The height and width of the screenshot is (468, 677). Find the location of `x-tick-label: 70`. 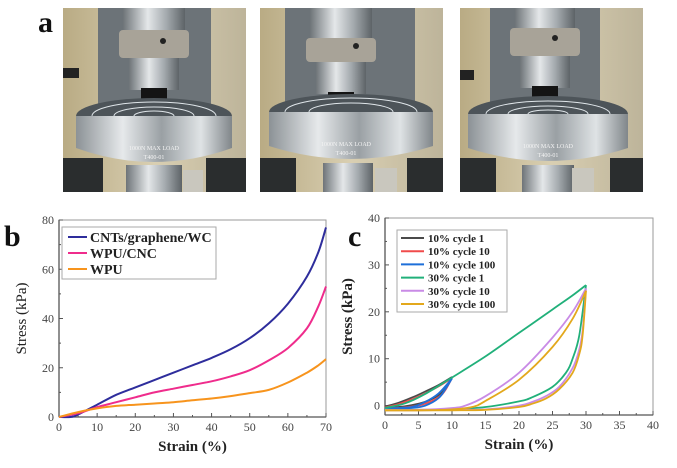

x-tick-label: 70 is located at coordinates (326, 427).